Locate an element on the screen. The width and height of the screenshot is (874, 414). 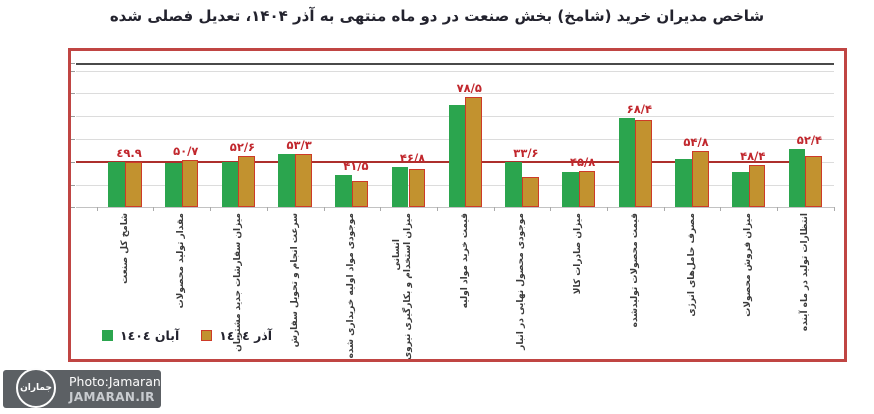
x-axis-line is located at coordinates (455, 208).